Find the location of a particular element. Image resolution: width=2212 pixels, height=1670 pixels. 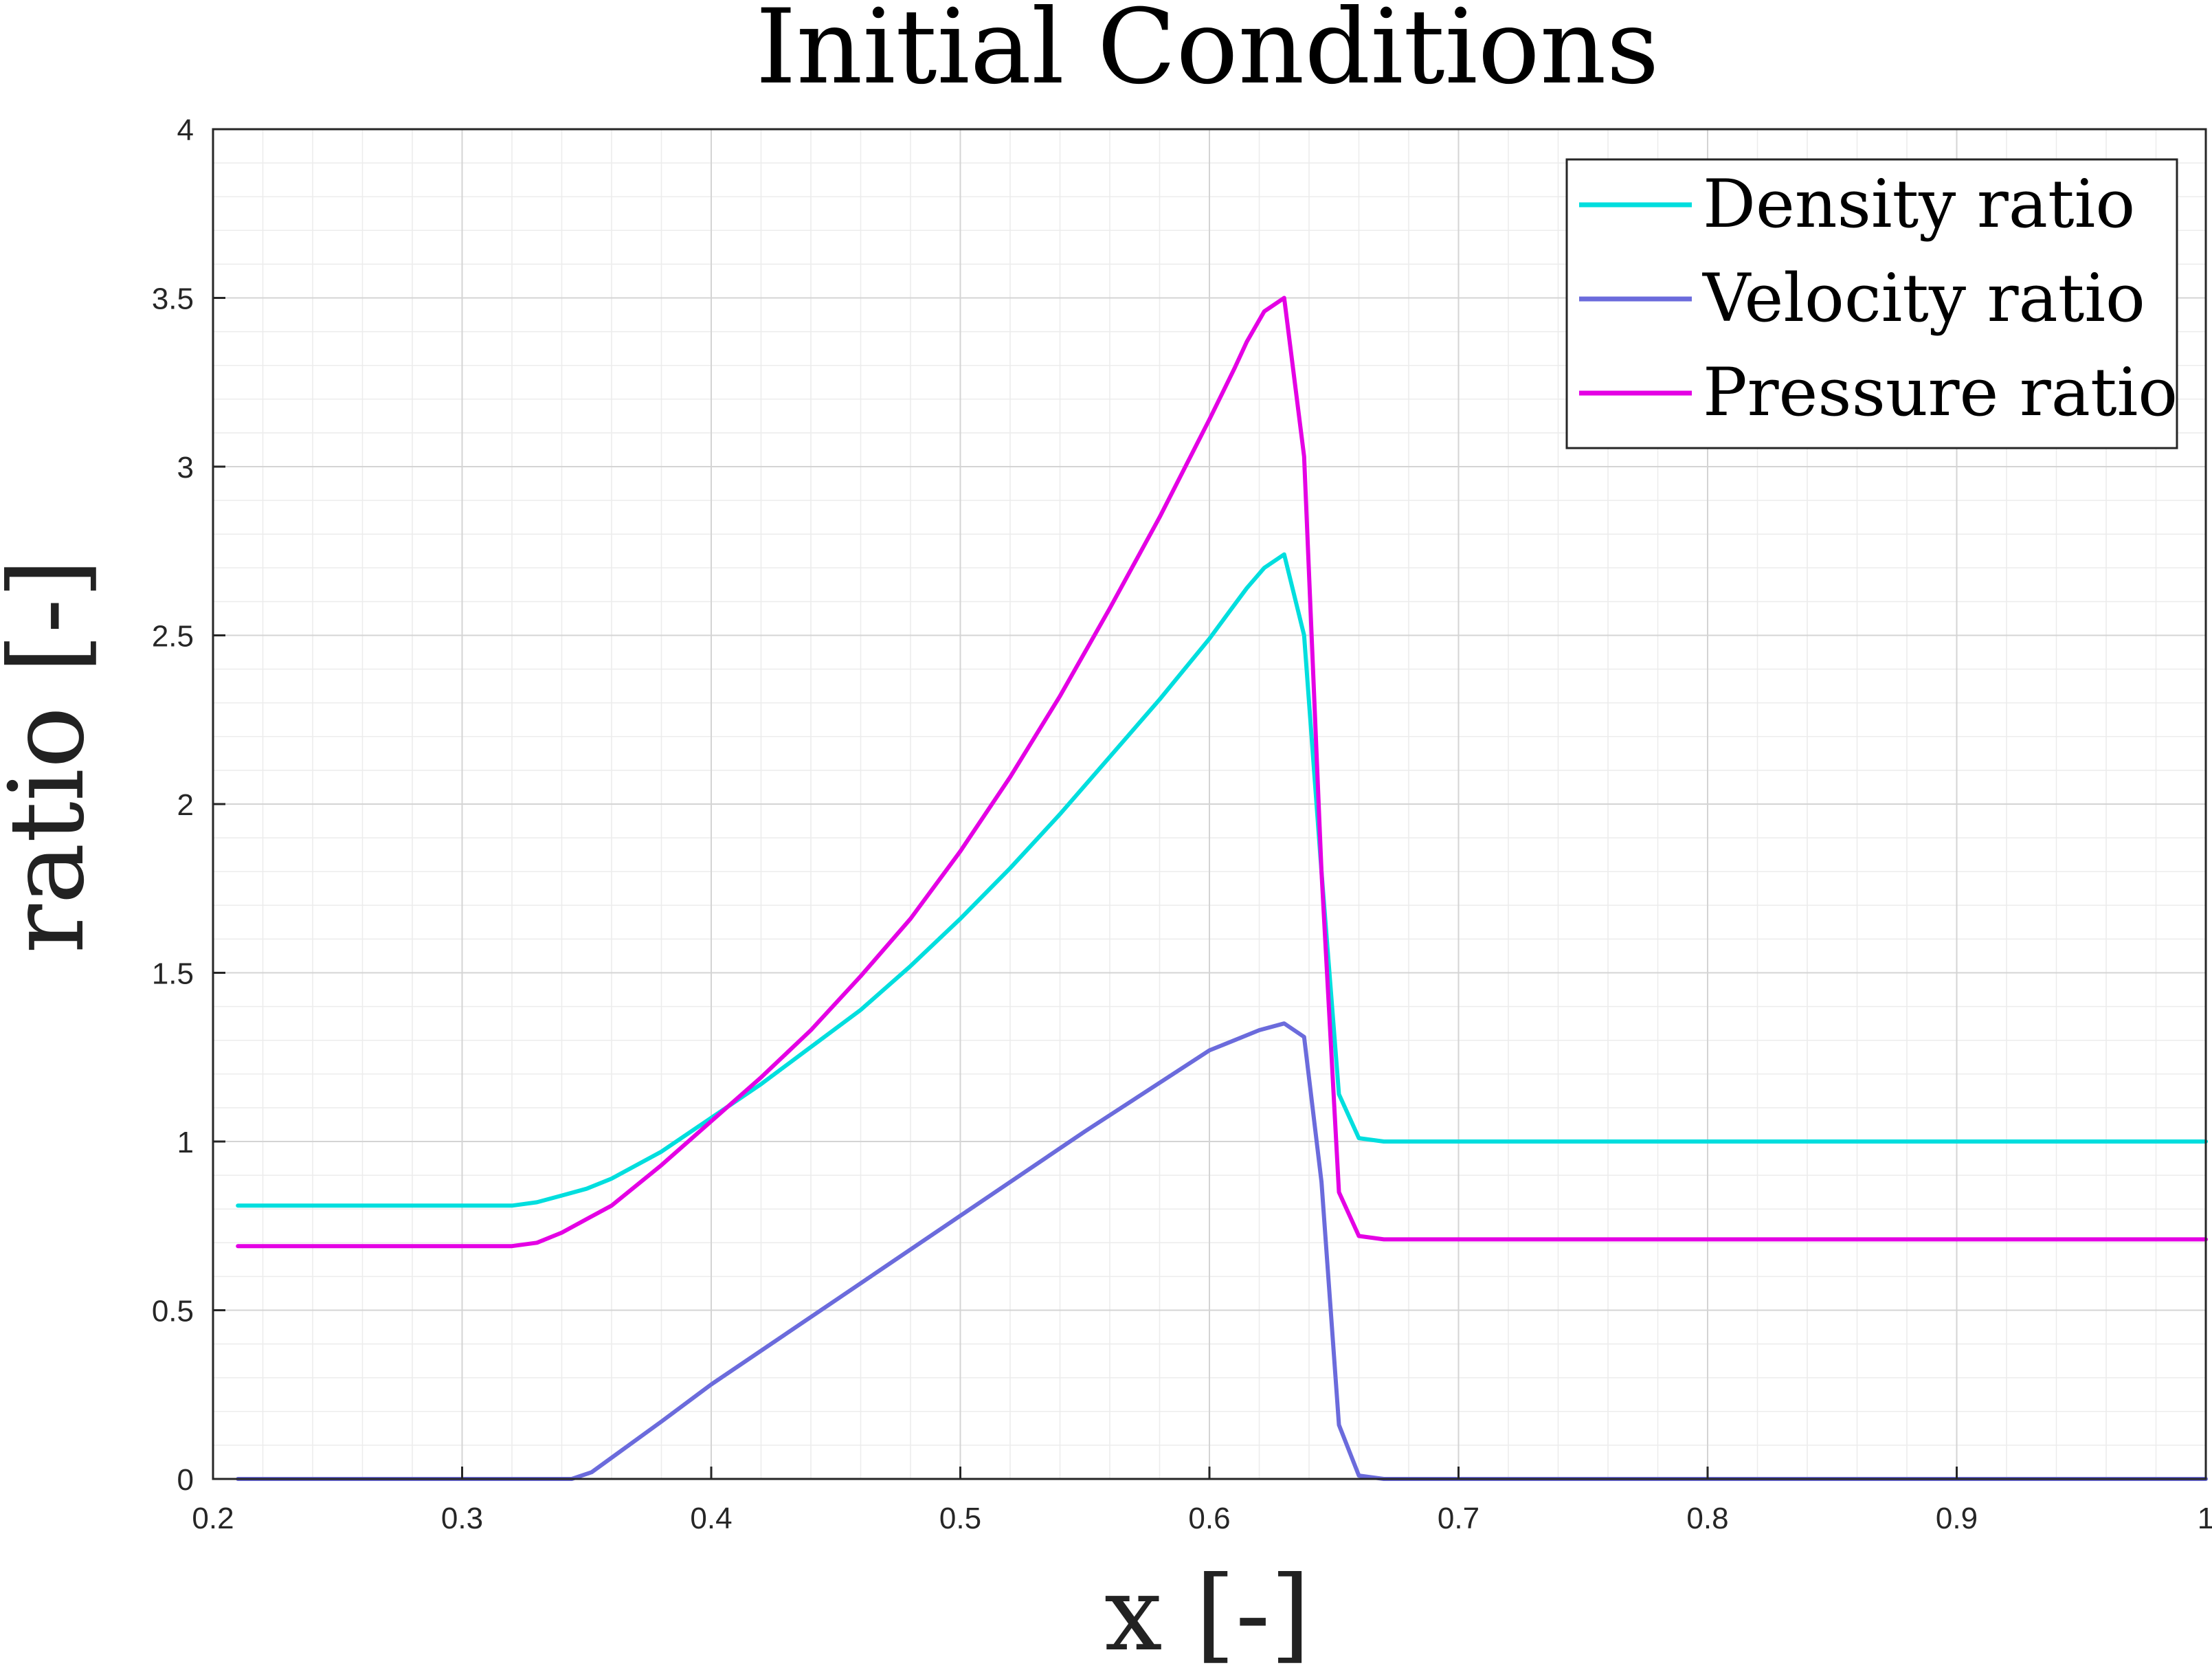

legend-box is located at coordinates (1871, 303).